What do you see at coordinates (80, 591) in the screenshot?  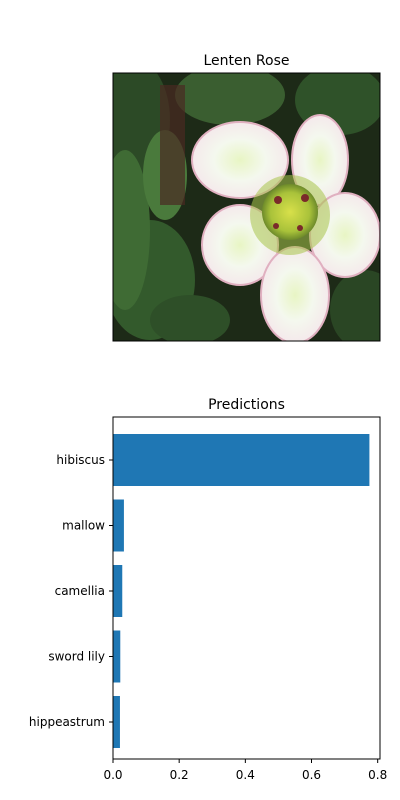 I see `y-tick-label: camellia` at bounding box center [80, 591].